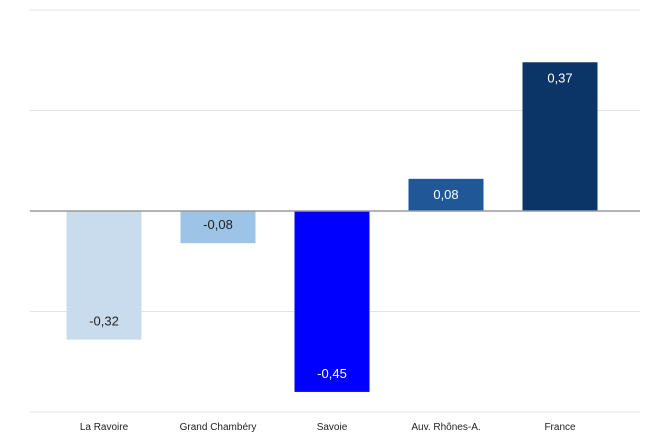 This screenshot has width=649, height=435. I want to click on value-label-3: 0,08, so click(445, 194).